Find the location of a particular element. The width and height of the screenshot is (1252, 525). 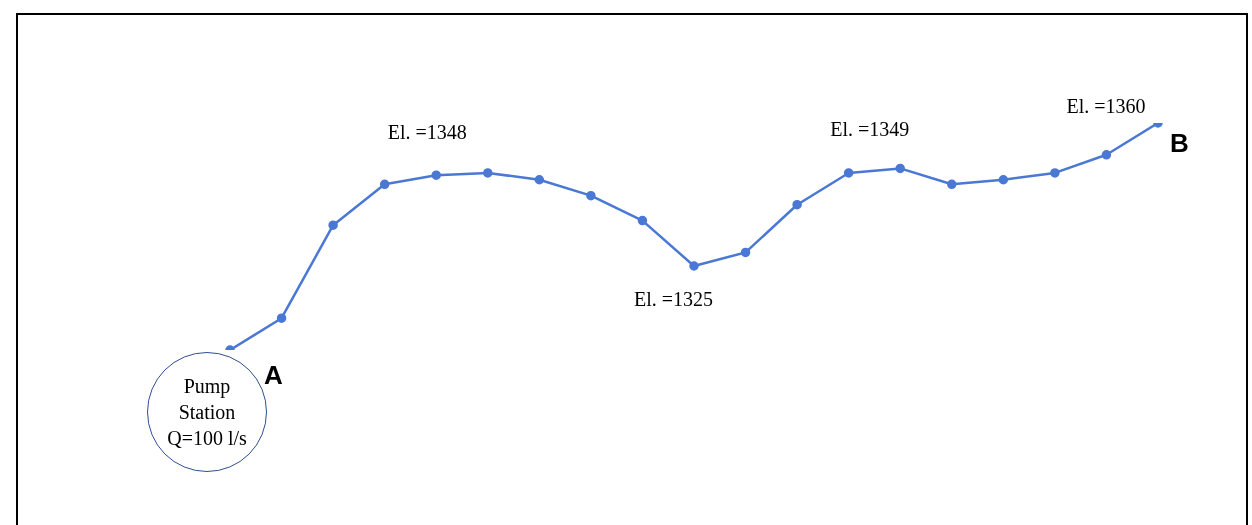

text: A is located at coordinates (273, 375).